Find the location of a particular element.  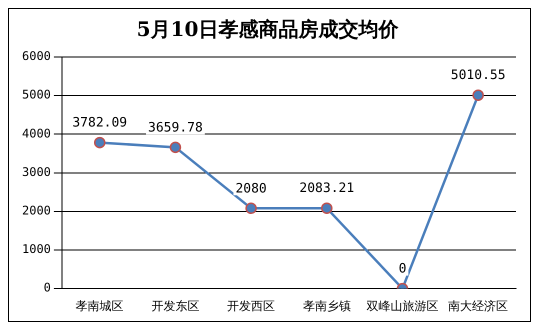

y-tick-label: 5000 is located at coordinates (36, 95).